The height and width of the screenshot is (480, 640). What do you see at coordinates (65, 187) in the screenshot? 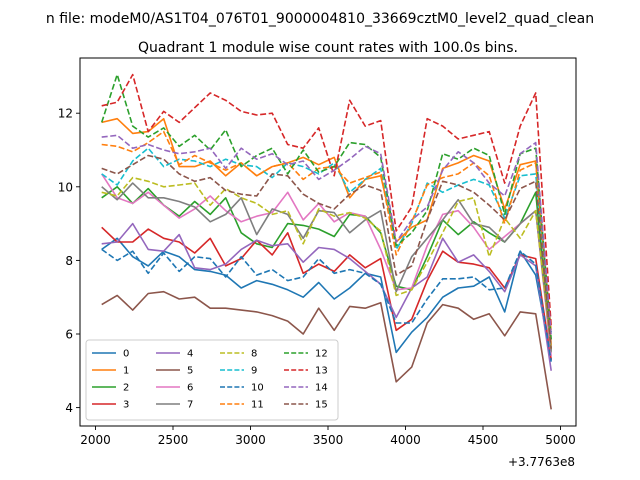
I see `y-tick-label: 10` at bounding box center [65, 187].